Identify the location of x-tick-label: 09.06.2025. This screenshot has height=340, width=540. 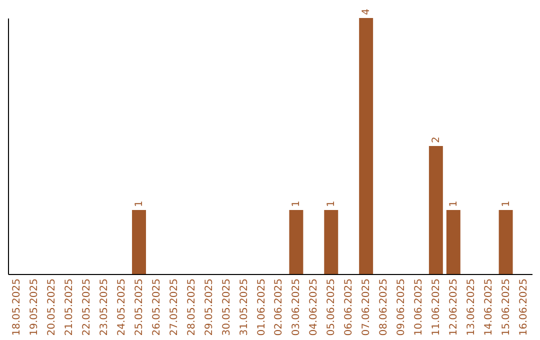
(401, 307).